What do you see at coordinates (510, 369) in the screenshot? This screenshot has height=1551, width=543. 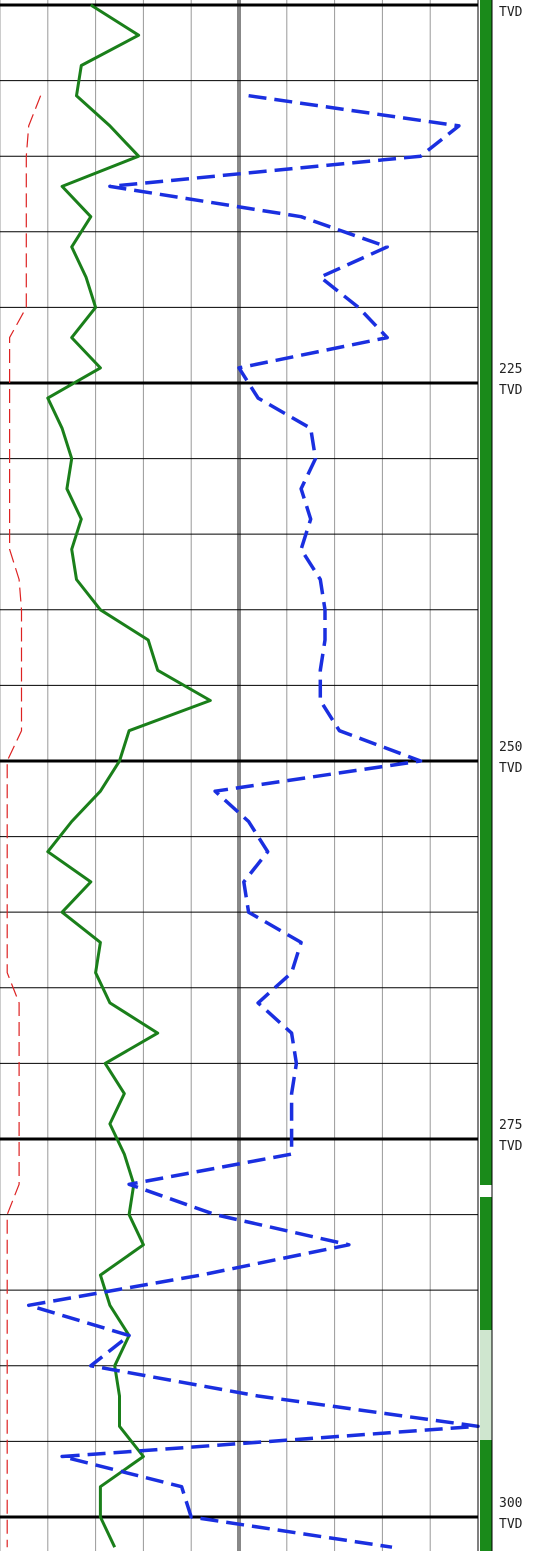 I see `depth-label: 225` at bounding box center [510, 369].